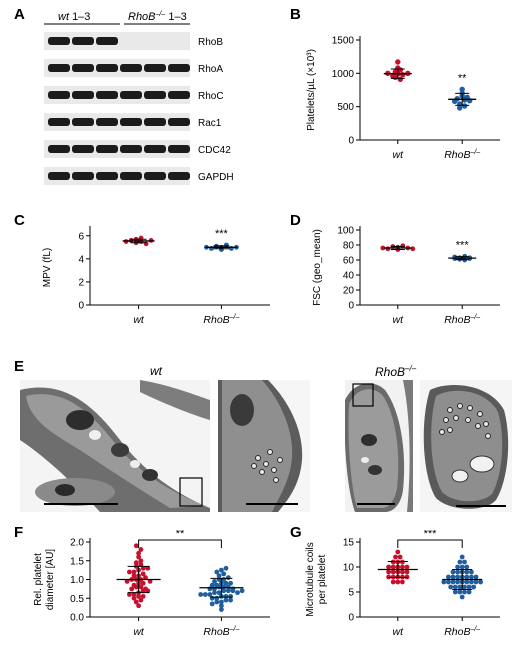 This screenshot has height=663, width=520. Describe the element at coordinates (19, 220) in the screenshot. I see `panel-letter-c: C` at that location.